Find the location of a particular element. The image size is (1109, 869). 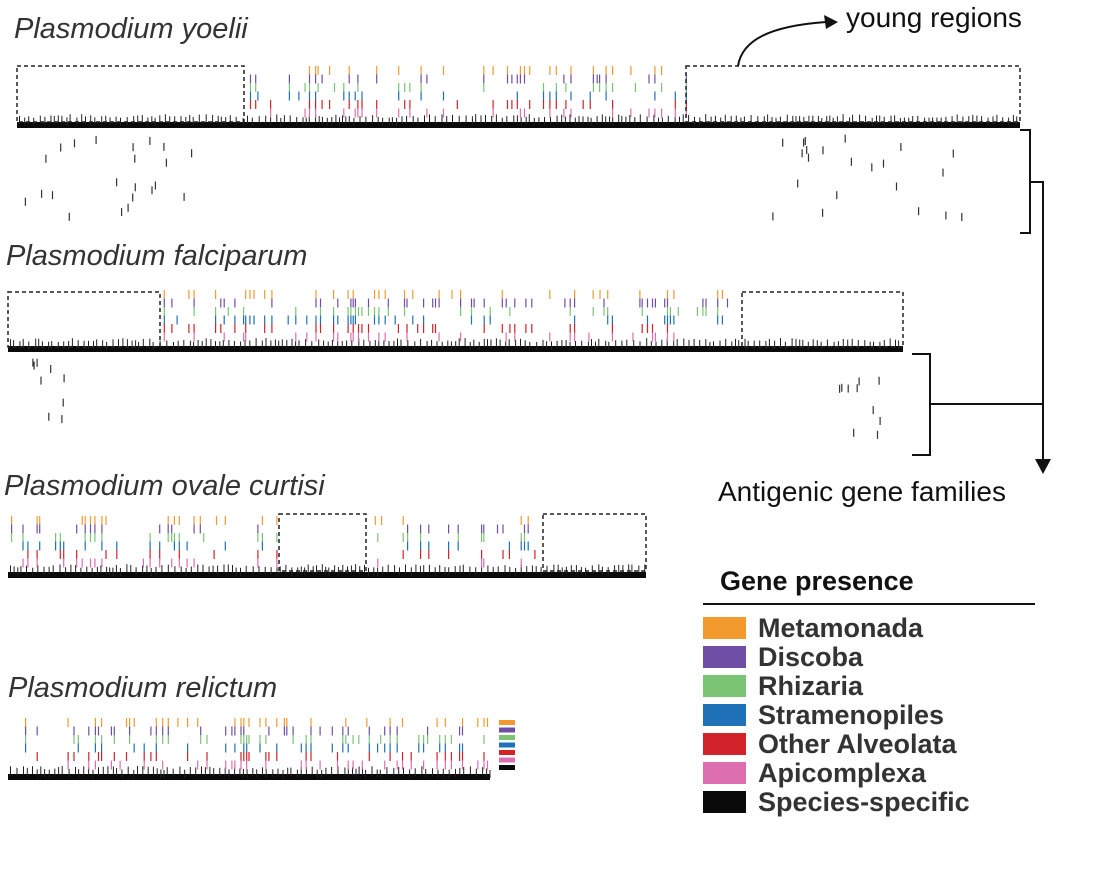

legend-item: Metamonada is located at coordinates (813, 628).